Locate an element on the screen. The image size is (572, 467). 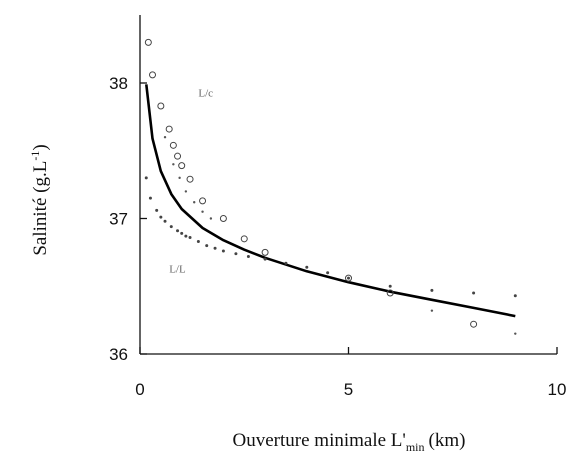
x-axis-title-unit: (km) is located at coordinates (447, 440).